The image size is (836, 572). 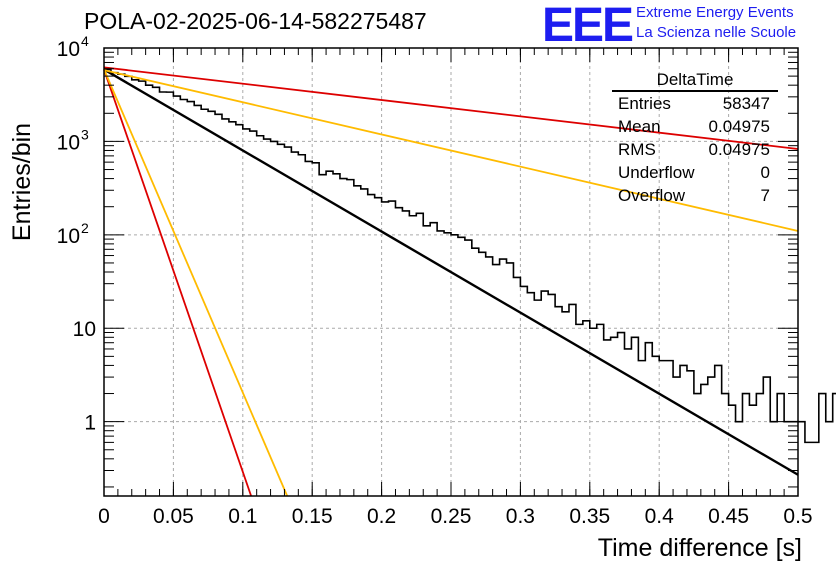 What do you see at coordinates (85, 41) in the screenshot?
I see `y-tick-exponent: 4` at bounding box center [85, 41].